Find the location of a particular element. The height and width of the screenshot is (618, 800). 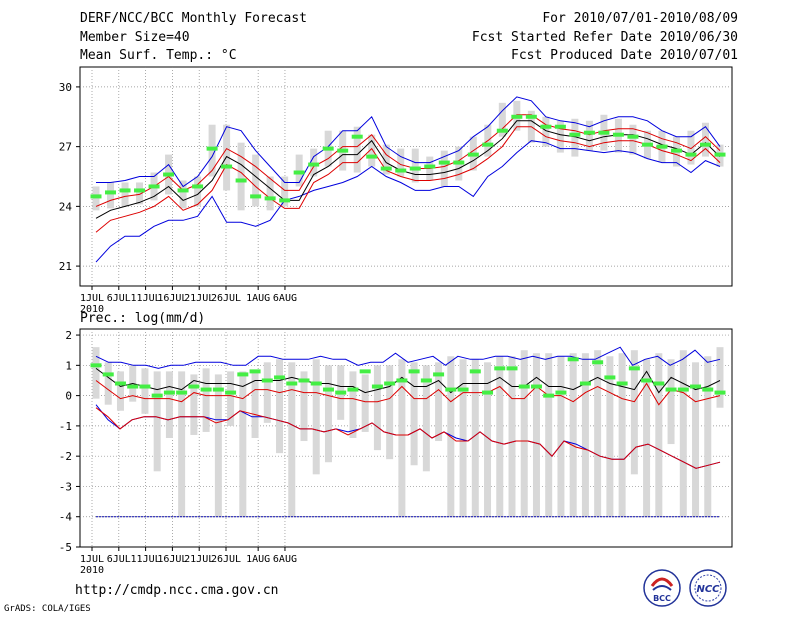

x-tick-label: 16JUL is located at coordinates (172, 559).